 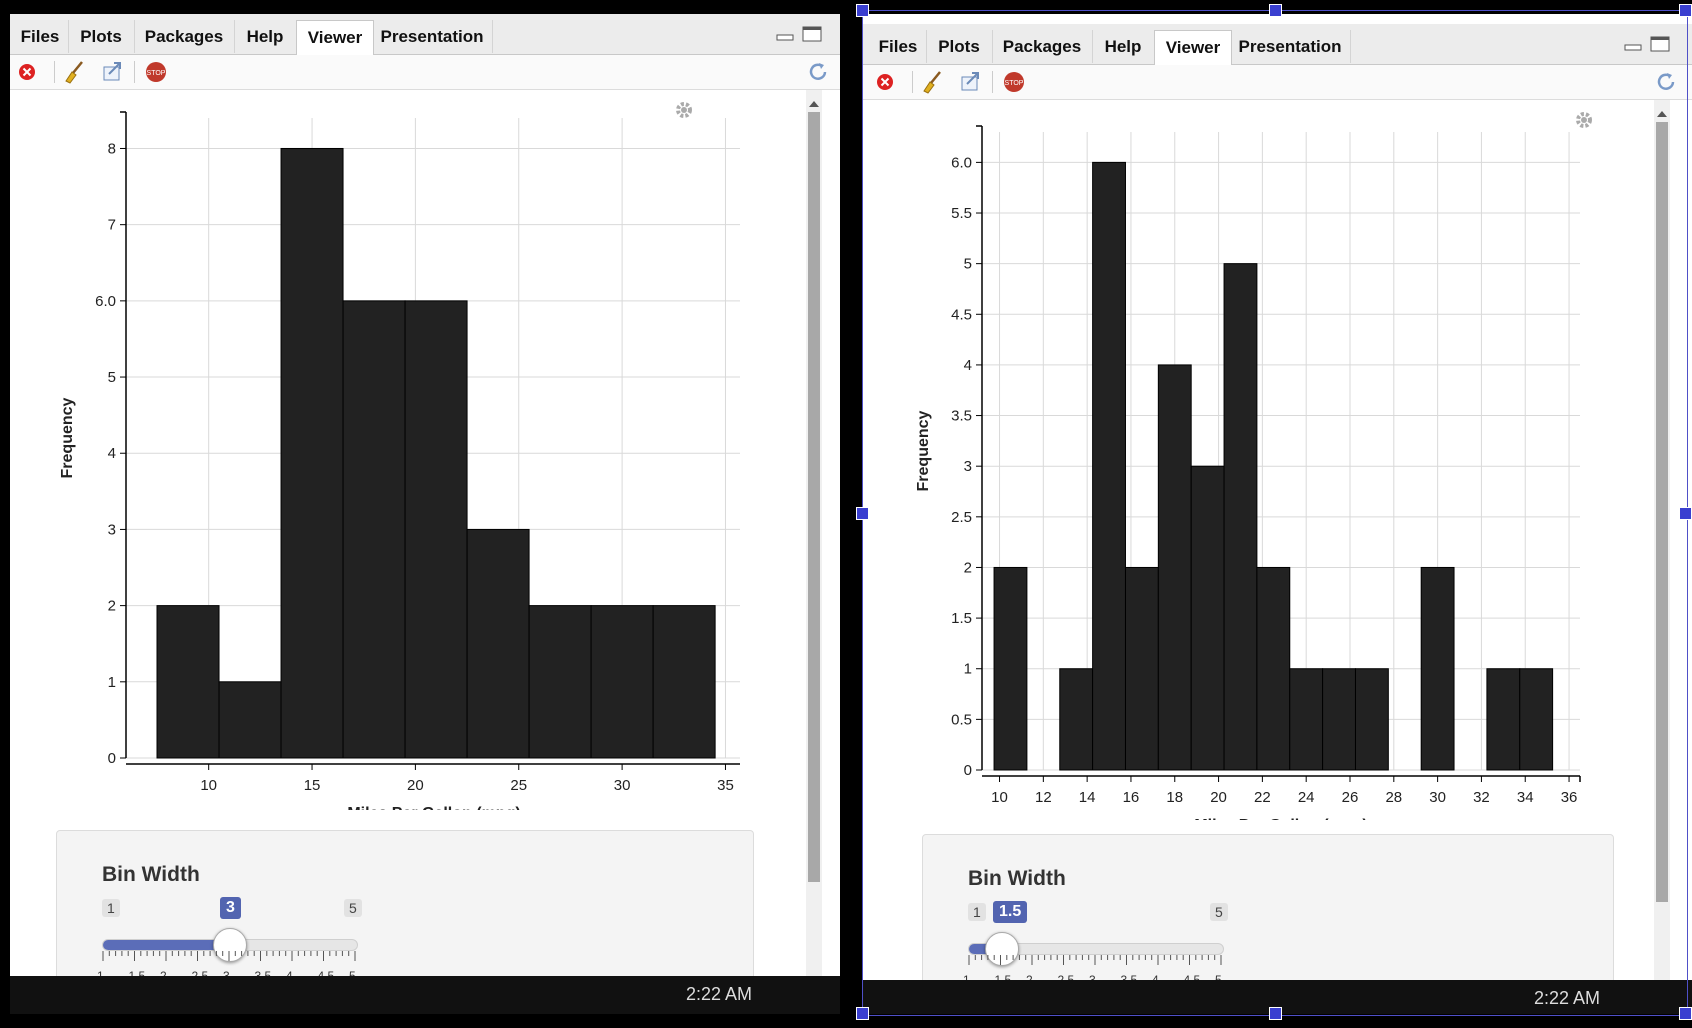 What do you see at coordinates (1131, 797) in the screenshot?
I see `x-tick-label: 16` at bounding box center [1131, 797].